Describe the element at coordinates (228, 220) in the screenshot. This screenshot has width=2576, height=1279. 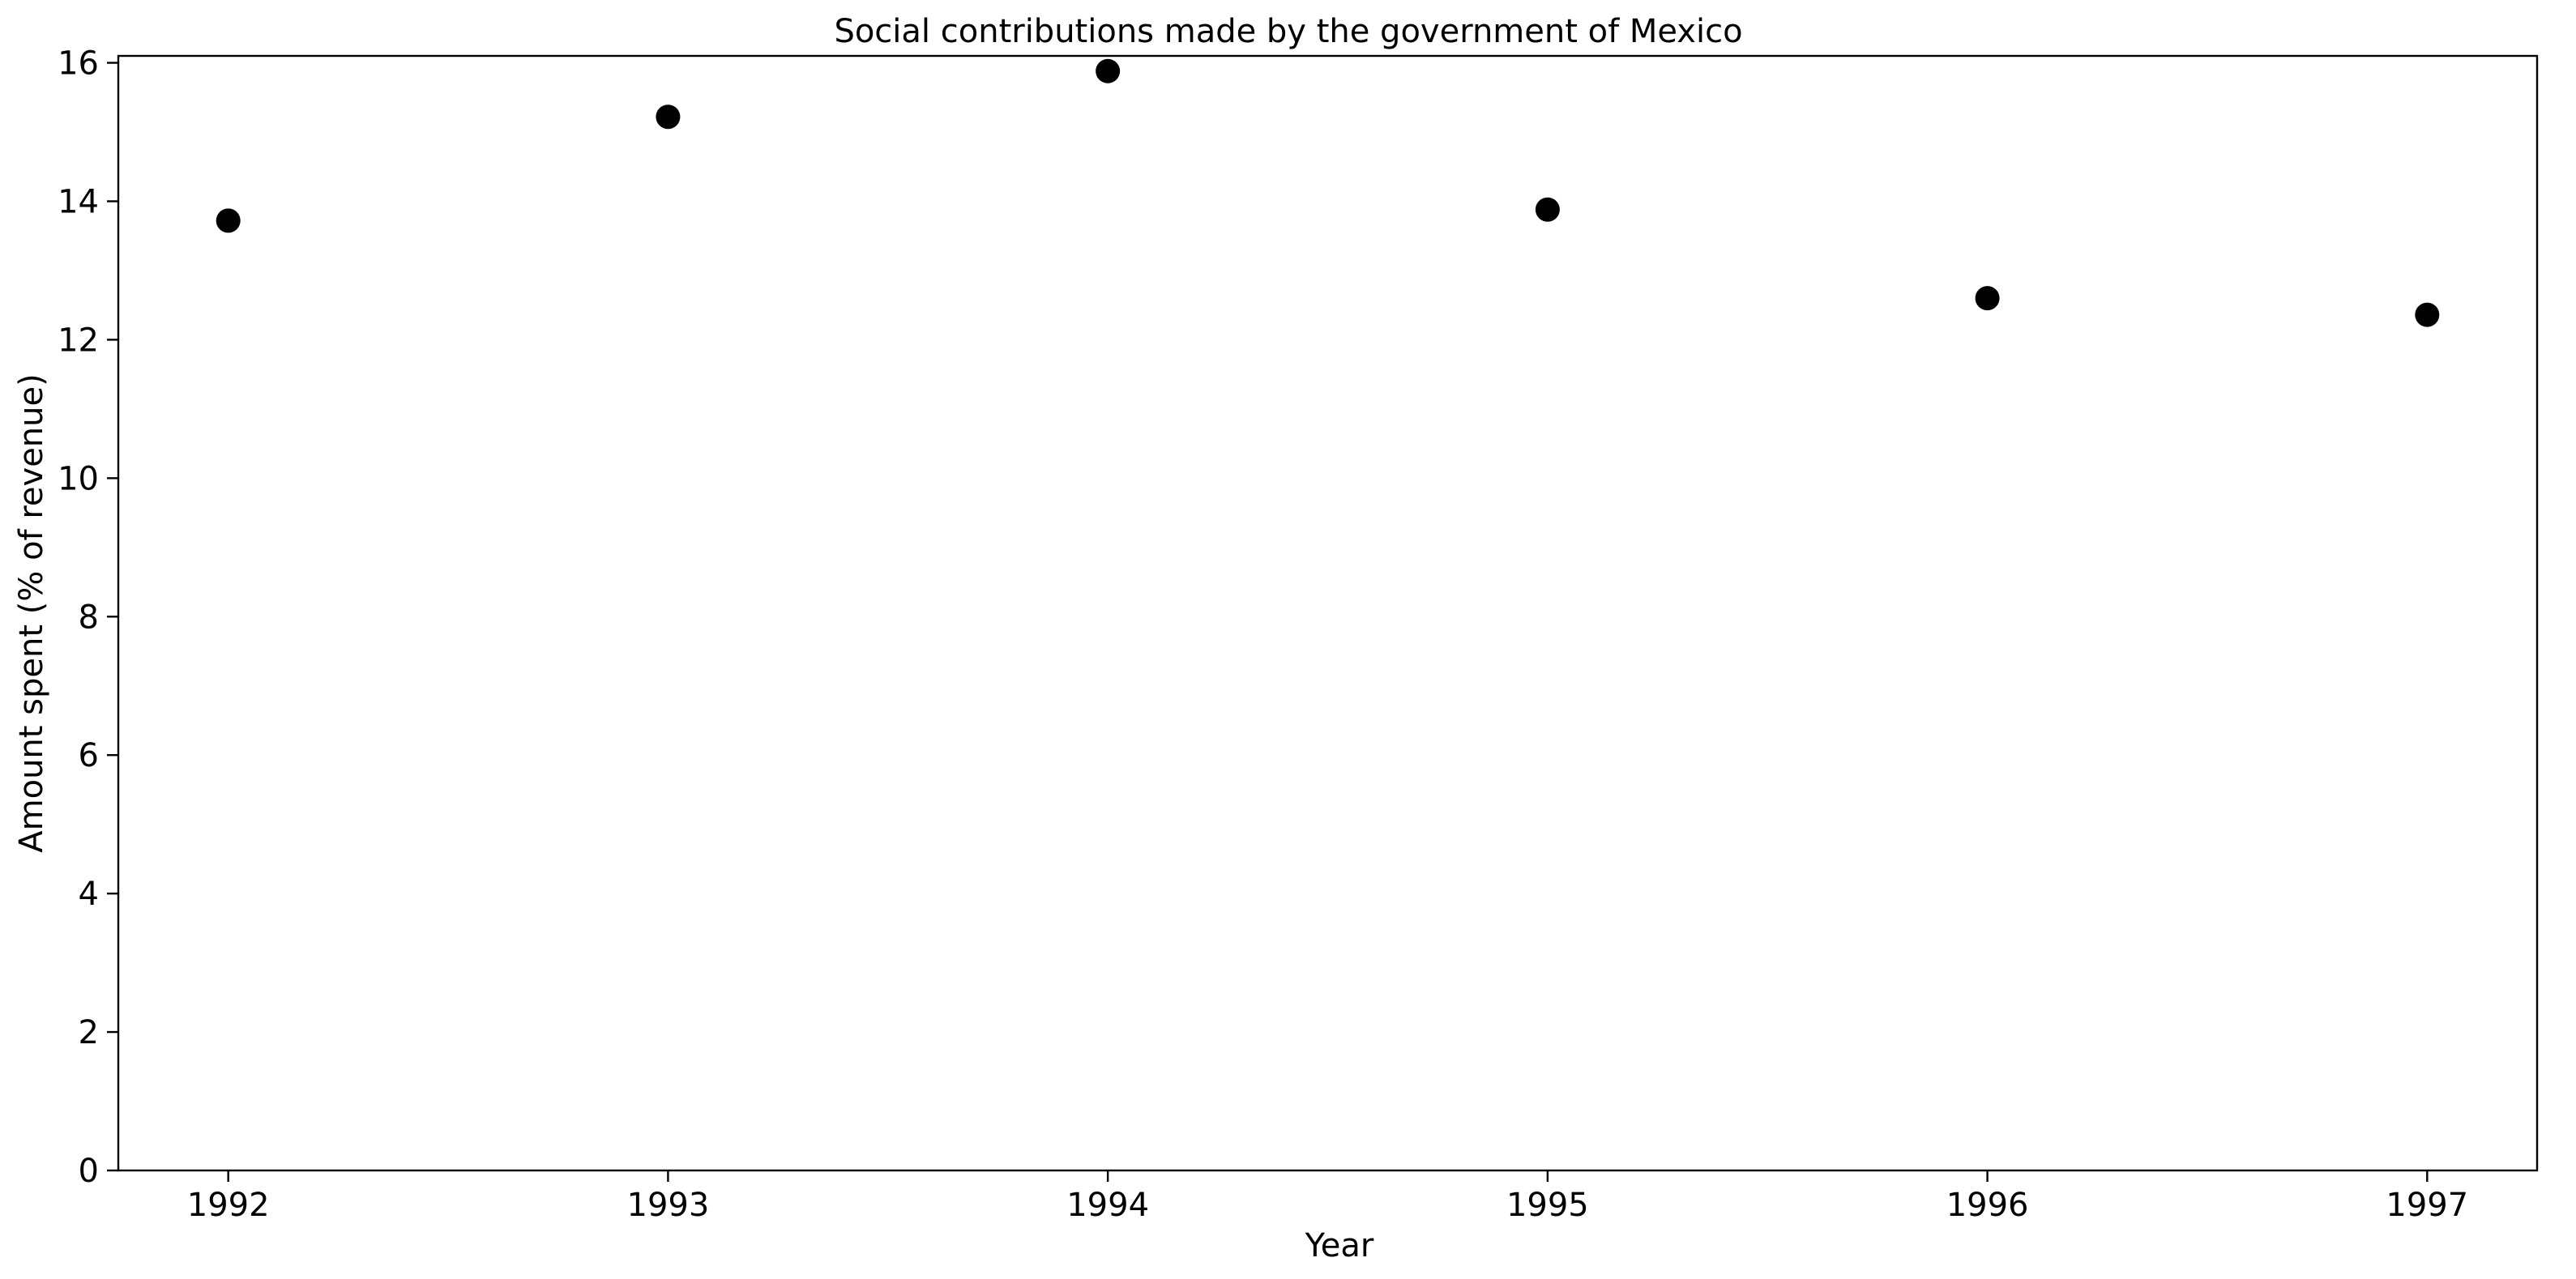
I see `data-point-1992` at that location.